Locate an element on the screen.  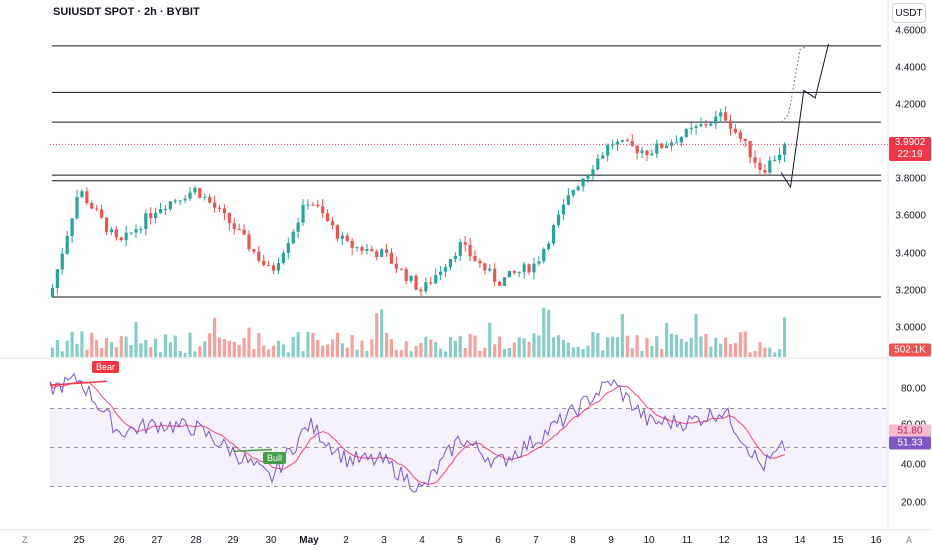
price-tick: 4.4000 is located at coordinates (910, 68).